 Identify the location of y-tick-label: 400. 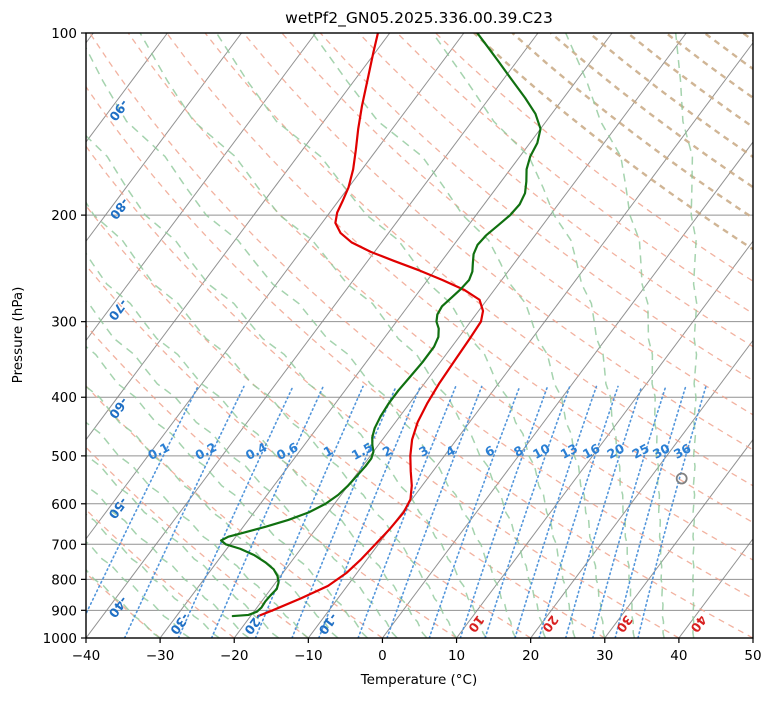
(64, 398).